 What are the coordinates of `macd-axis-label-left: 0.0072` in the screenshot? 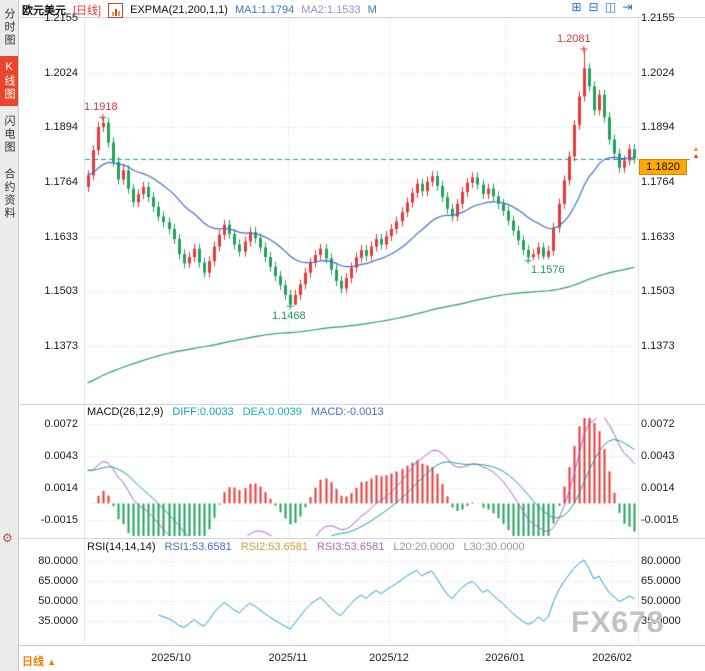 It's located at (61, 424).